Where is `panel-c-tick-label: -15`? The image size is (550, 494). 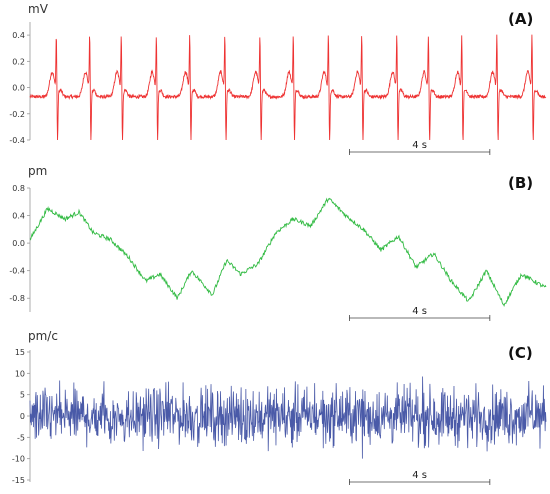
panel-c-tick-label: -15 is located at coordinates (18, 480).